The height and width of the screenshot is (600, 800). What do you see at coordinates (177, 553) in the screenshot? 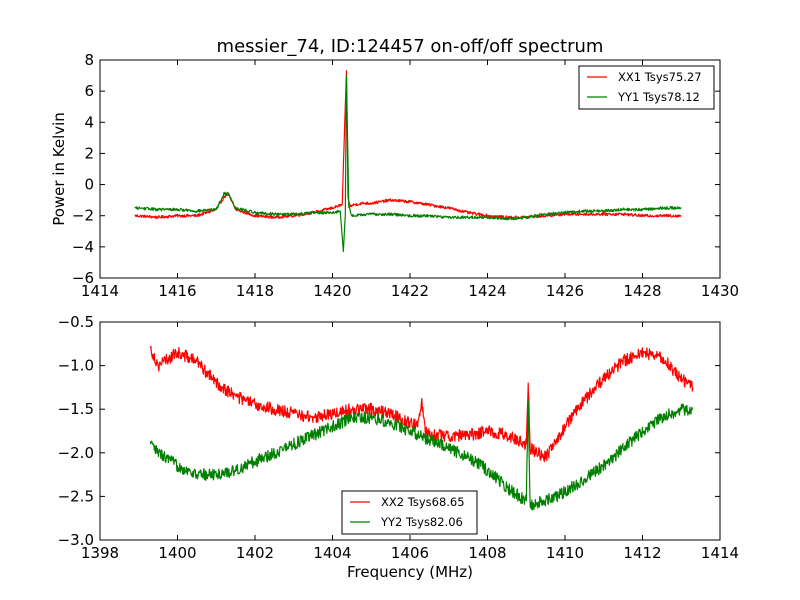
I see `bottom-x-tick-label: 1400` at bounding box center [177, 553].